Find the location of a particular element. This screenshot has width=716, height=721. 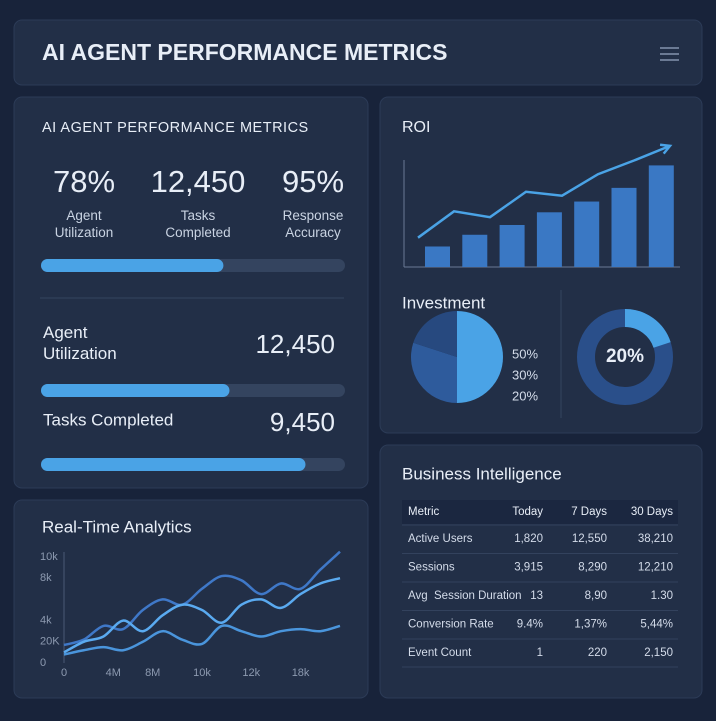

table-cell: 8,90 is located at coordinates (596, 596).